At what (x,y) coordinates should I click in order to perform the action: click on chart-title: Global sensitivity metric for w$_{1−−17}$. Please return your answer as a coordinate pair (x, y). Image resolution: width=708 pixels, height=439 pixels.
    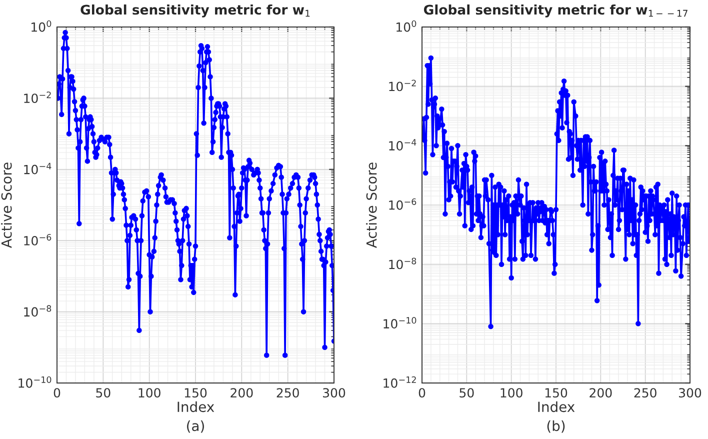
    Looking at the image, I should click on (556, 11).